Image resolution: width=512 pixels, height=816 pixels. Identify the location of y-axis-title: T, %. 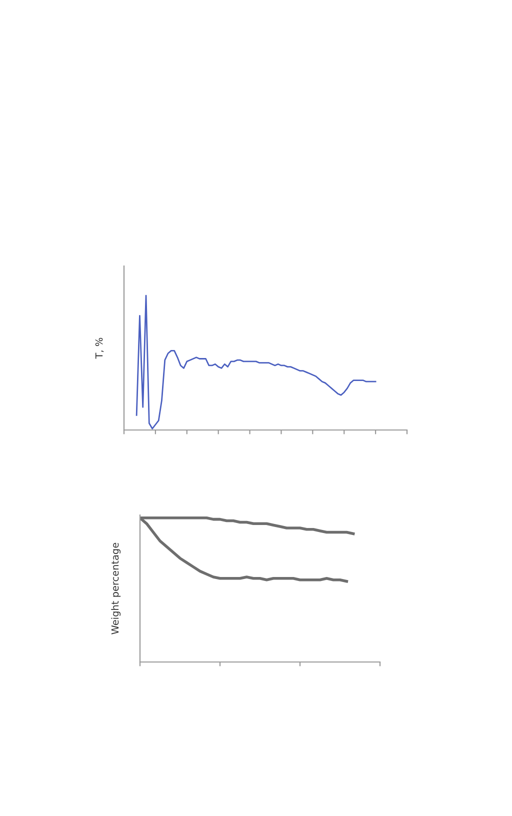
(99, 348).